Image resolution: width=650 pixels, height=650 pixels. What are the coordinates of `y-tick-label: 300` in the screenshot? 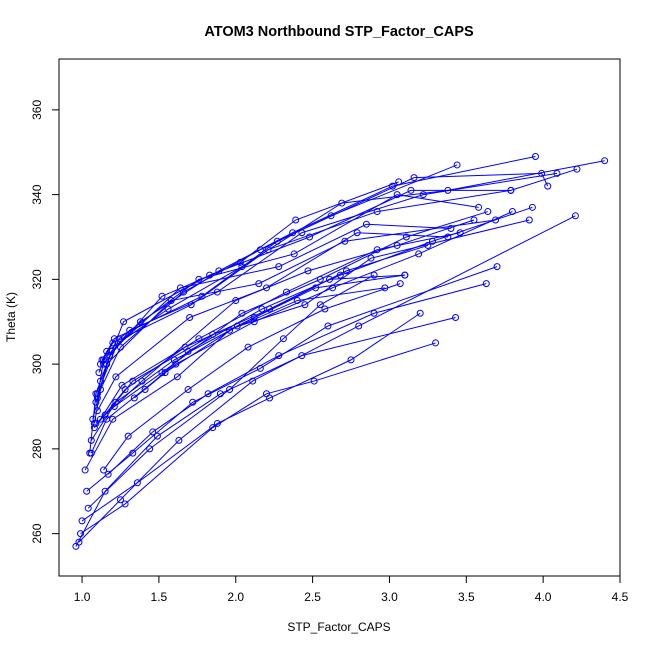 It's located at (37, 364).